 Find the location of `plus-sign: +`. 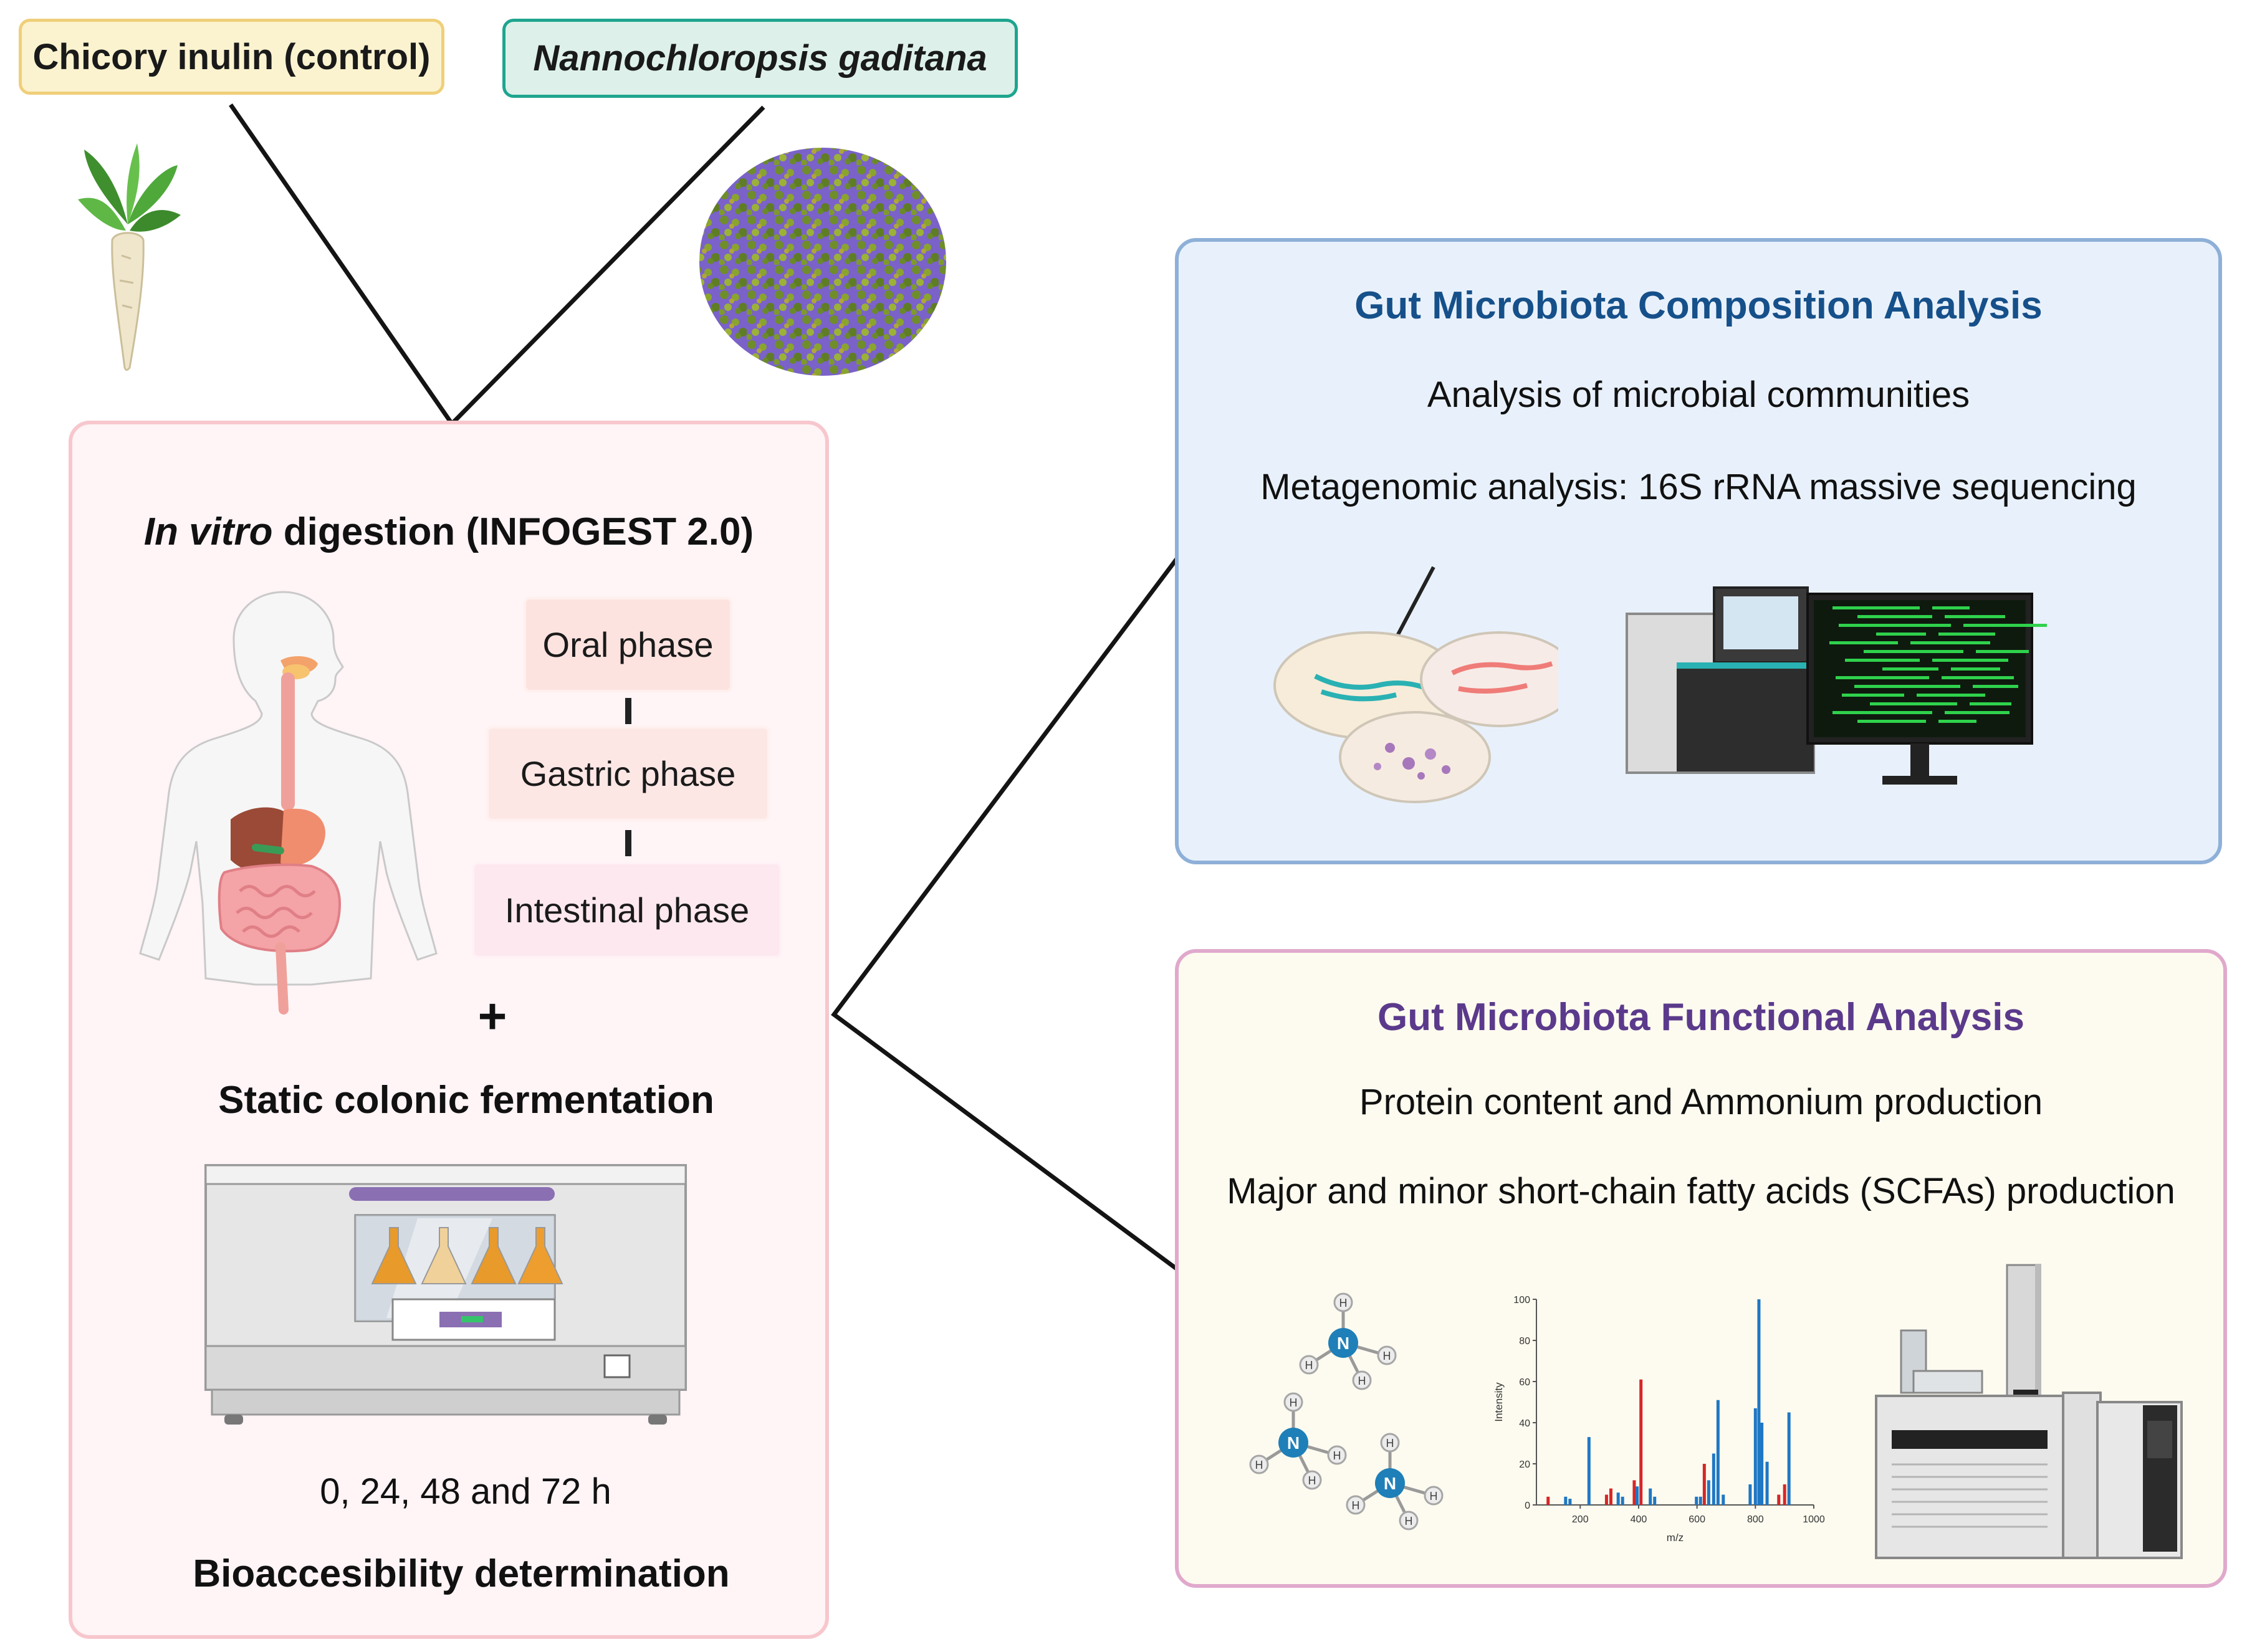

plus-sign: + is located at coordinates (492, 1016).